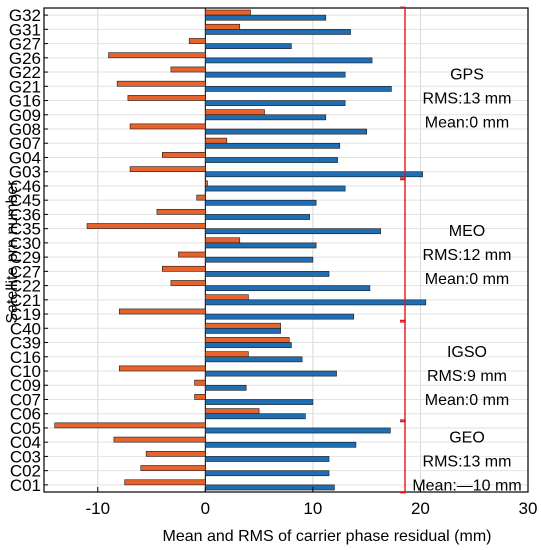  Describe the element at coordinates (25, 157) in the screenshot. I see `y-tick-label: G04` at that location.